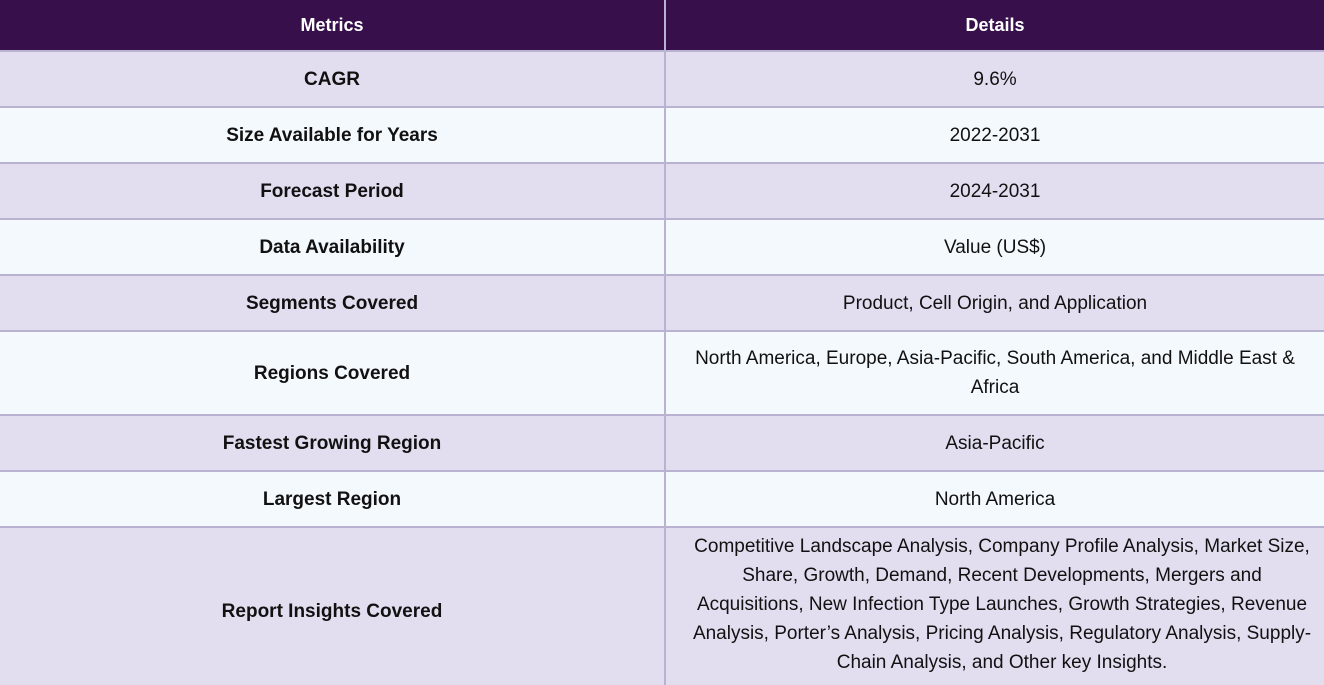  I want to click on table-row: Data Availability Value (US$), so click(662, 247).